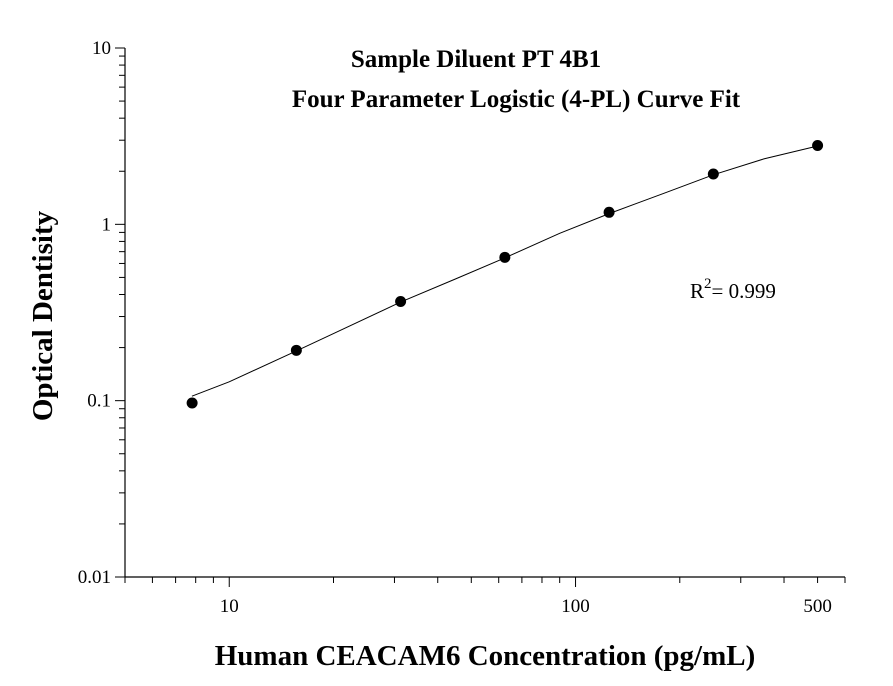  I want to click on x-axis-ticks, so click(485, 582).